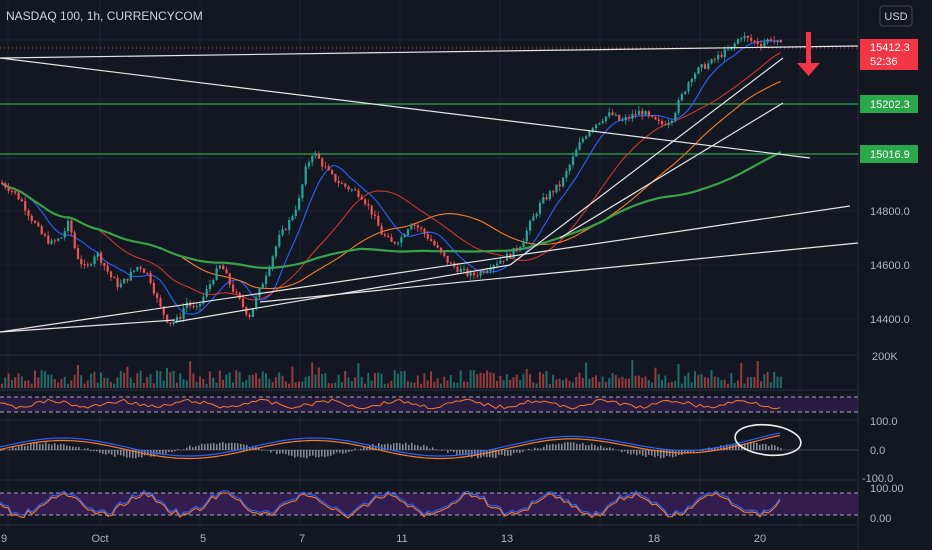 The width and height of the screenshot is (932, 550). What do you see at coordinates (896, 16) in the screenshot?
I see `currency-button: USD` at bounding box center [896, 16].